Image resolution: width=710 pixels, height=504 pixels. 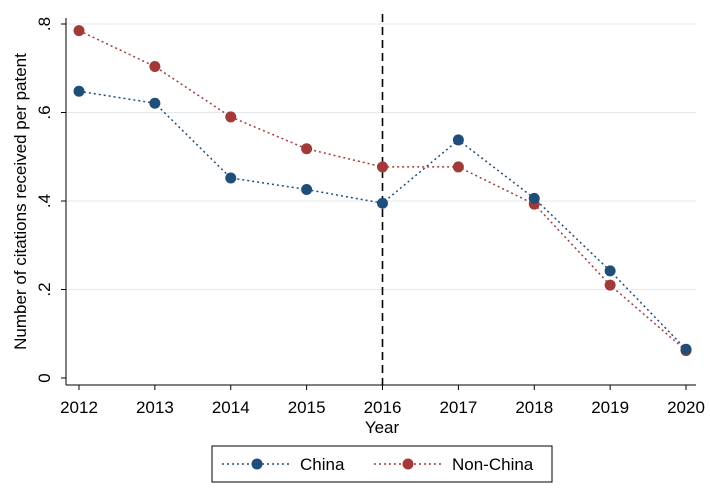 I want to click on point-non-china-2016, so click(x=382, y=167).